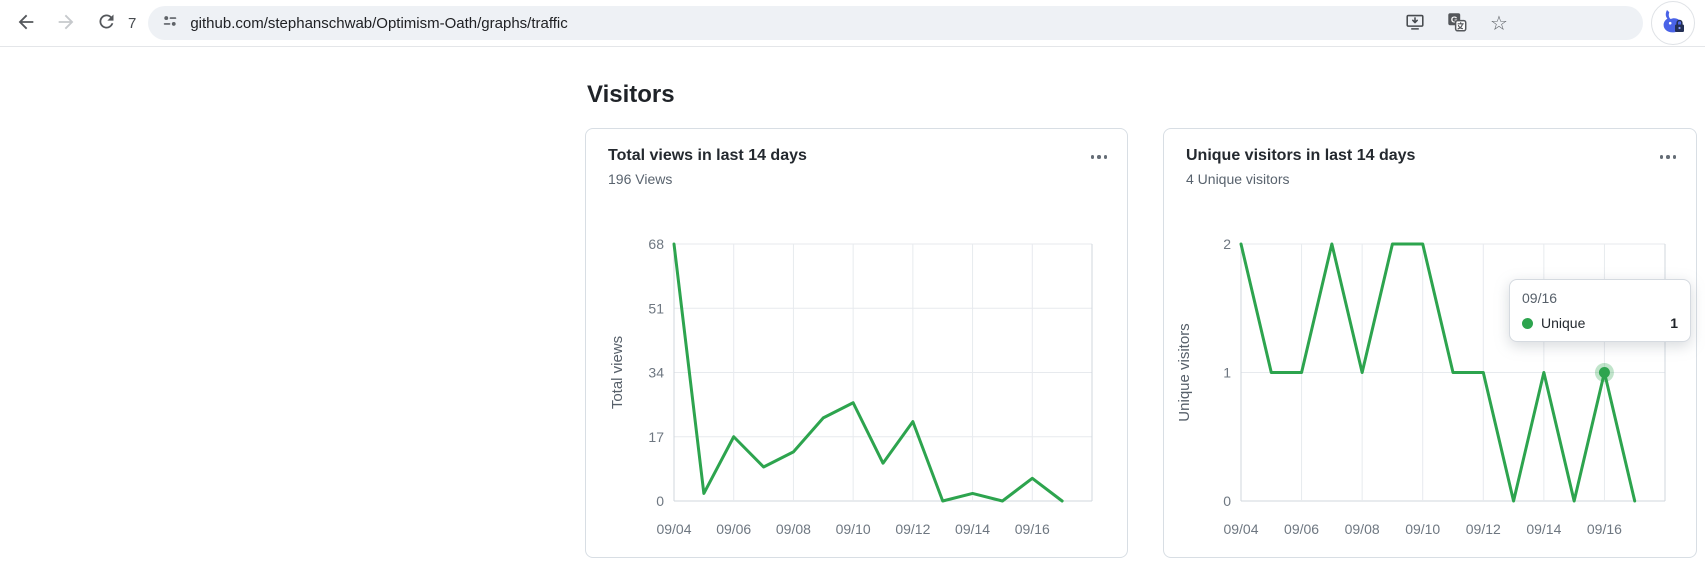  I want to click on tooltip-series-dot, so click(1527, 323).